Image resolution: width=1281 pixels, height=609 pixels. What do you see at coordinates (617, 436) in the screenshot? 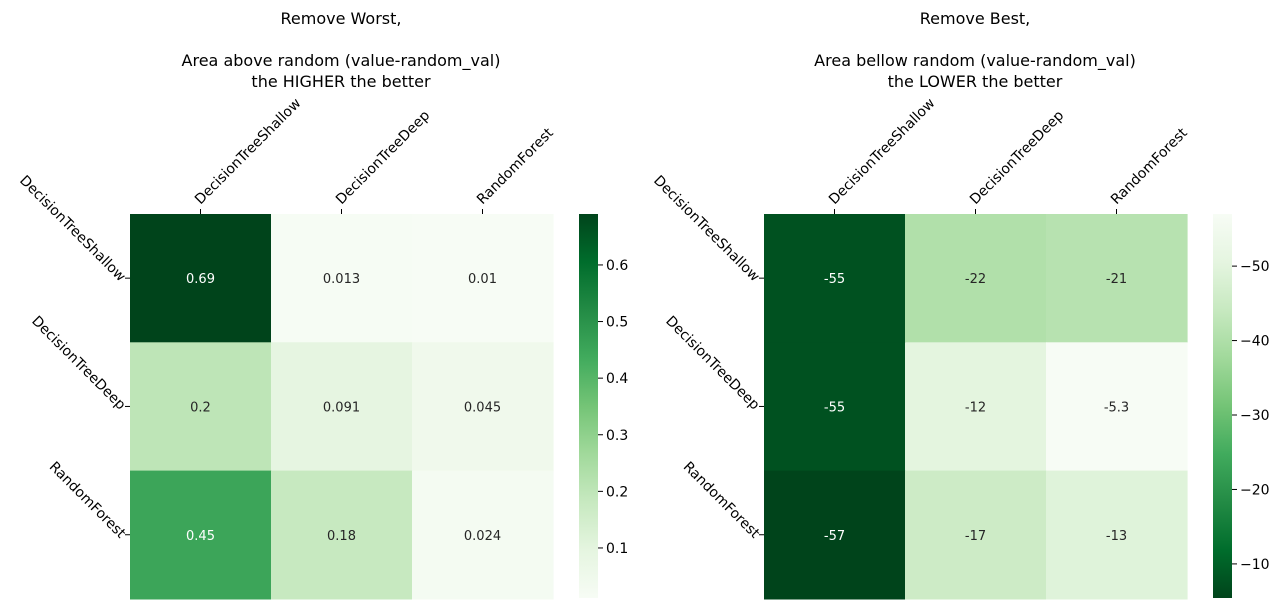
I see `colorbar-tick-label: 0.3` at bounding box center [617, 436].